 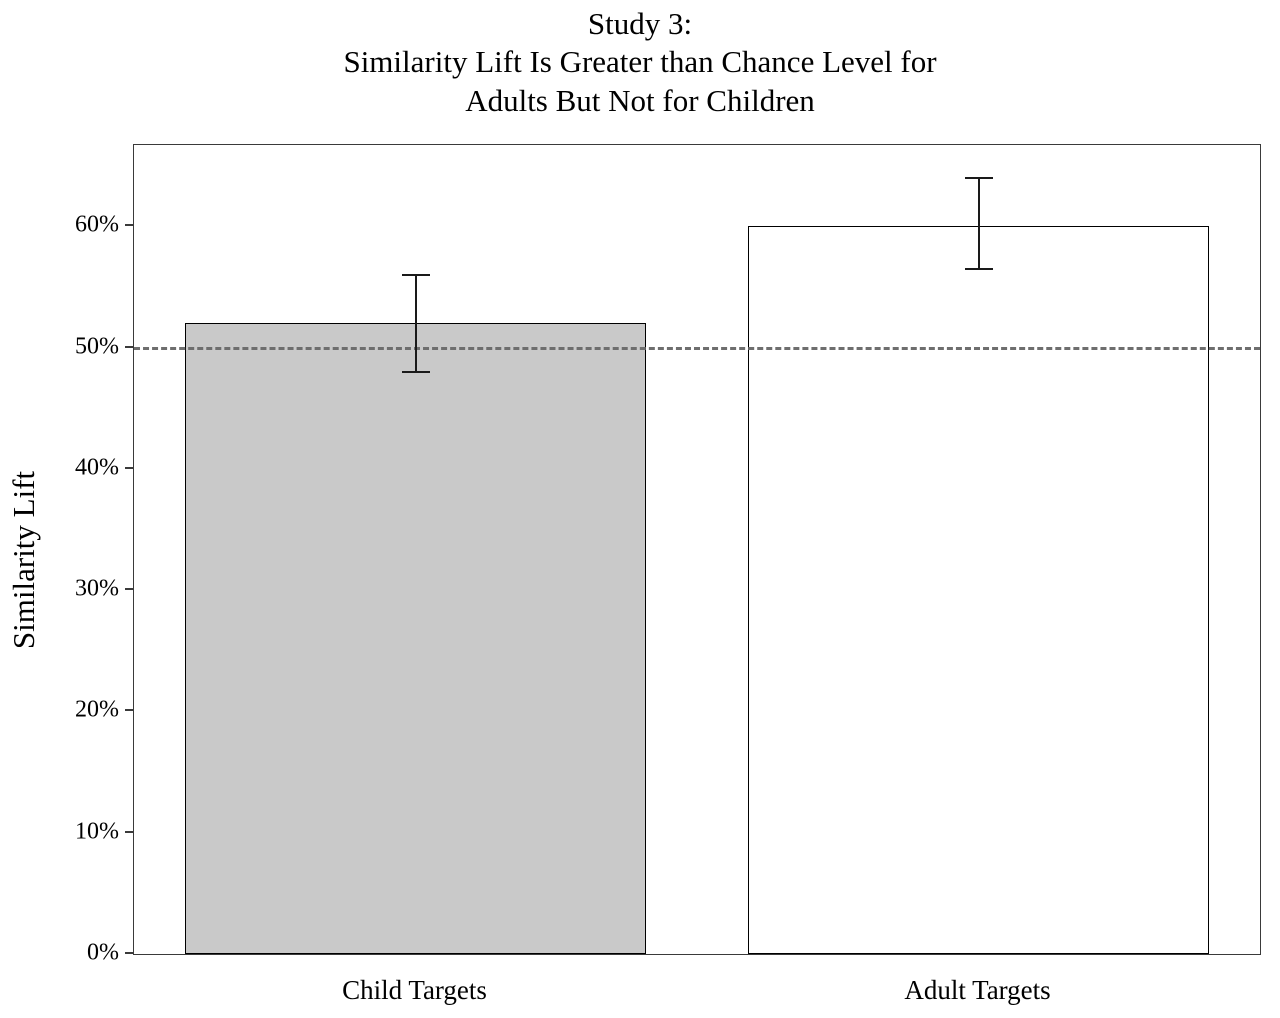 What do you see at coordinates (640, 23) in the screenshot?
I see `chart-title-line-1: Study 3:` at bounding box center [640, 23].